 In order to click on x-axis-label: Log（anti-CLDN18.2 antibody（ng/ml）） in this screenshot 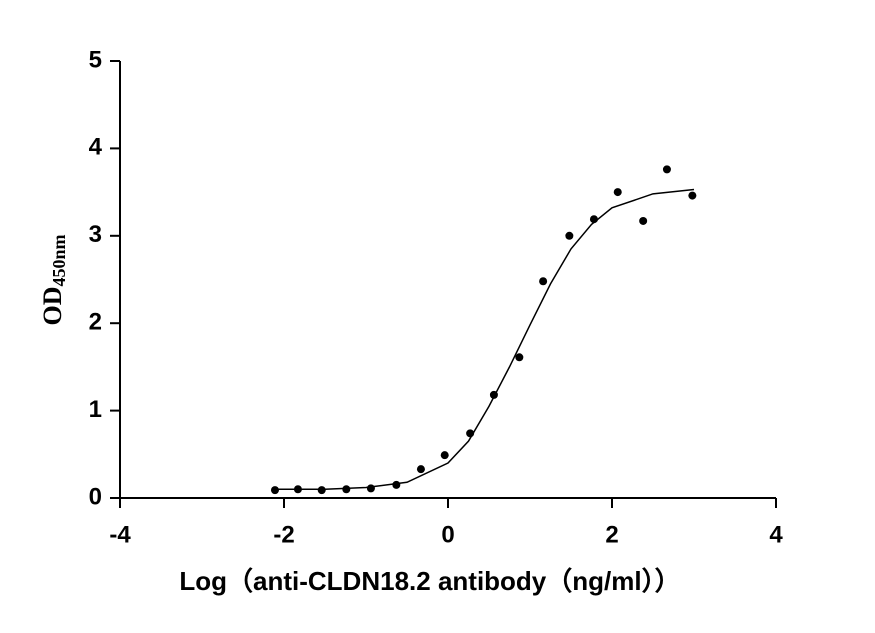, I will do `click(429, 581)`.